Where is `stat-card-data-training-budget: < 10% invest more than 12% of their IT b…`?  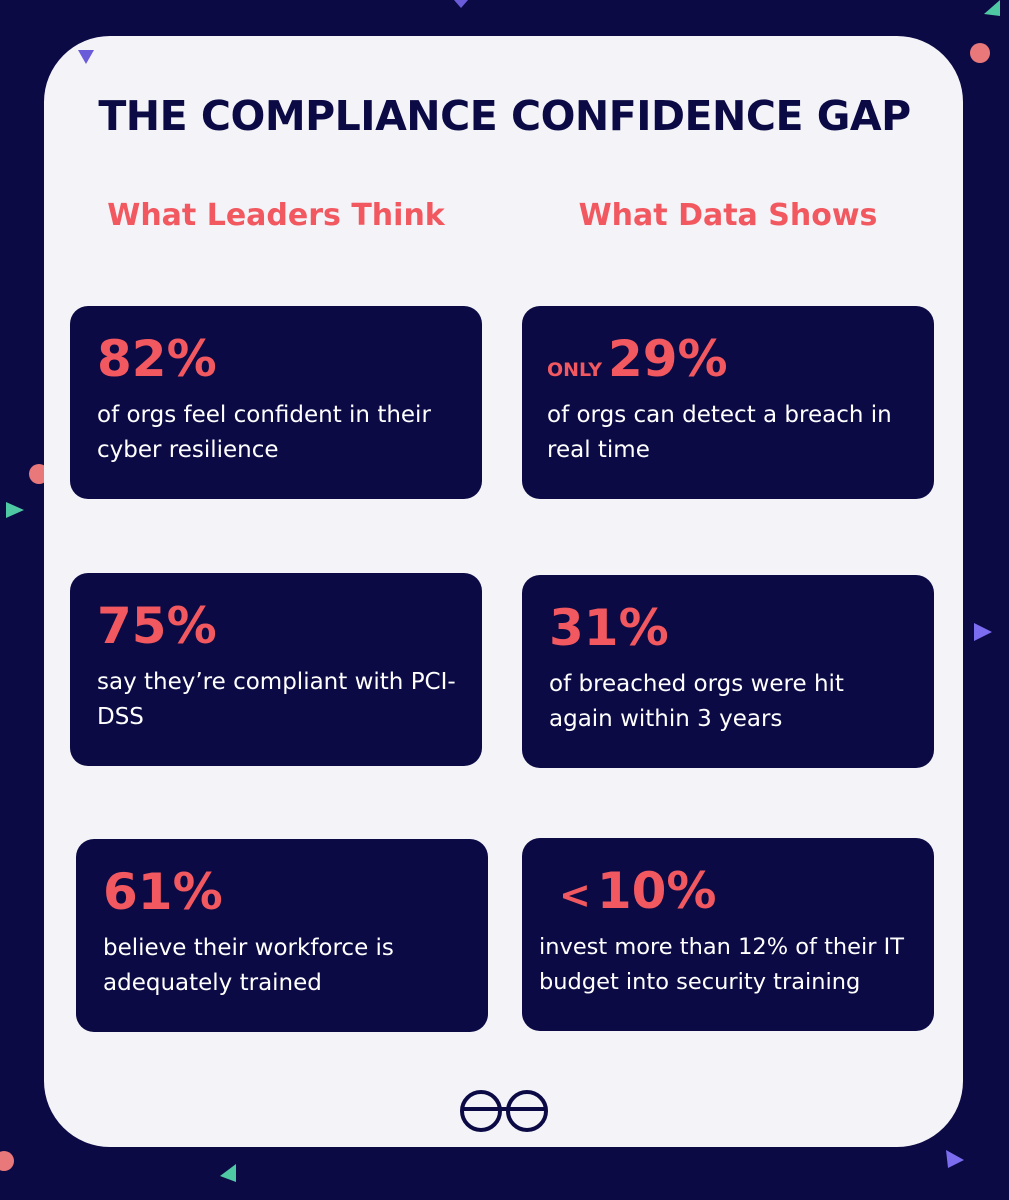
stat-card-data-training-budget: < 10% invest more than 12% of their IT b… is located at coordinates (728, 934).